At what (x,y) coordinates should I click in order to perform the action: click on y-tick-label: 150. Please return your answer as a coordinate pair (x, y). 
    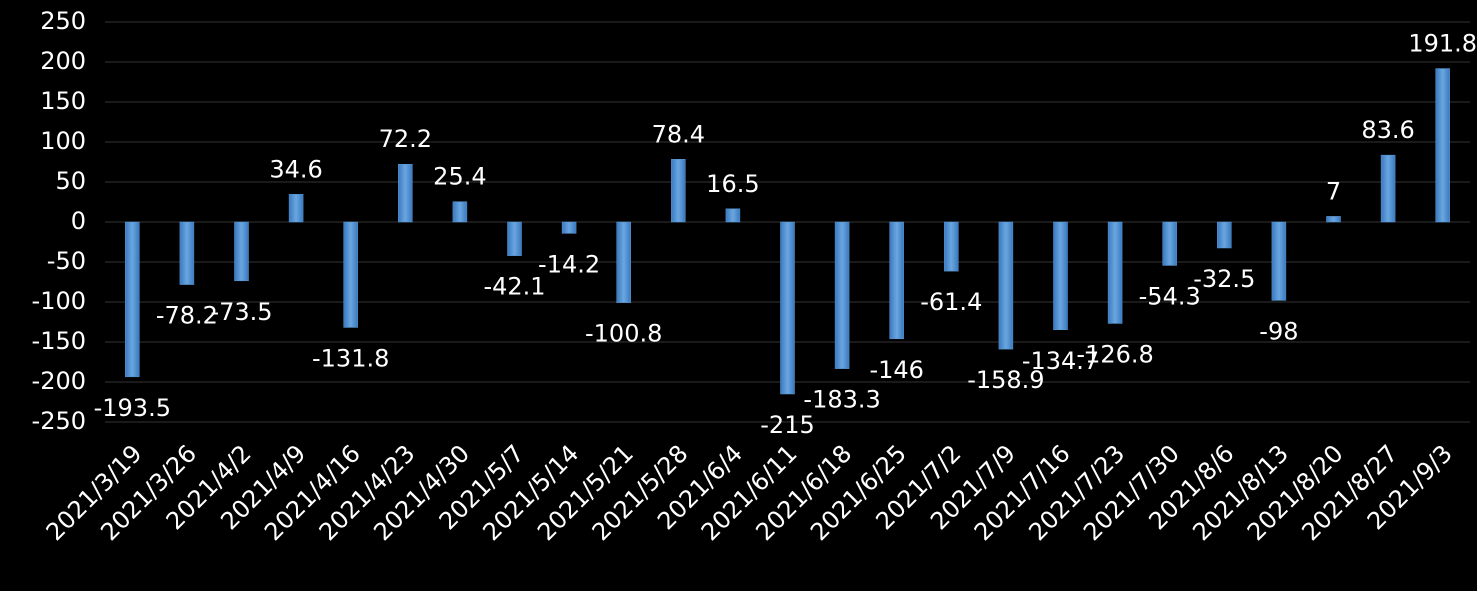
    Looking at the image, I should click on (63, 101).